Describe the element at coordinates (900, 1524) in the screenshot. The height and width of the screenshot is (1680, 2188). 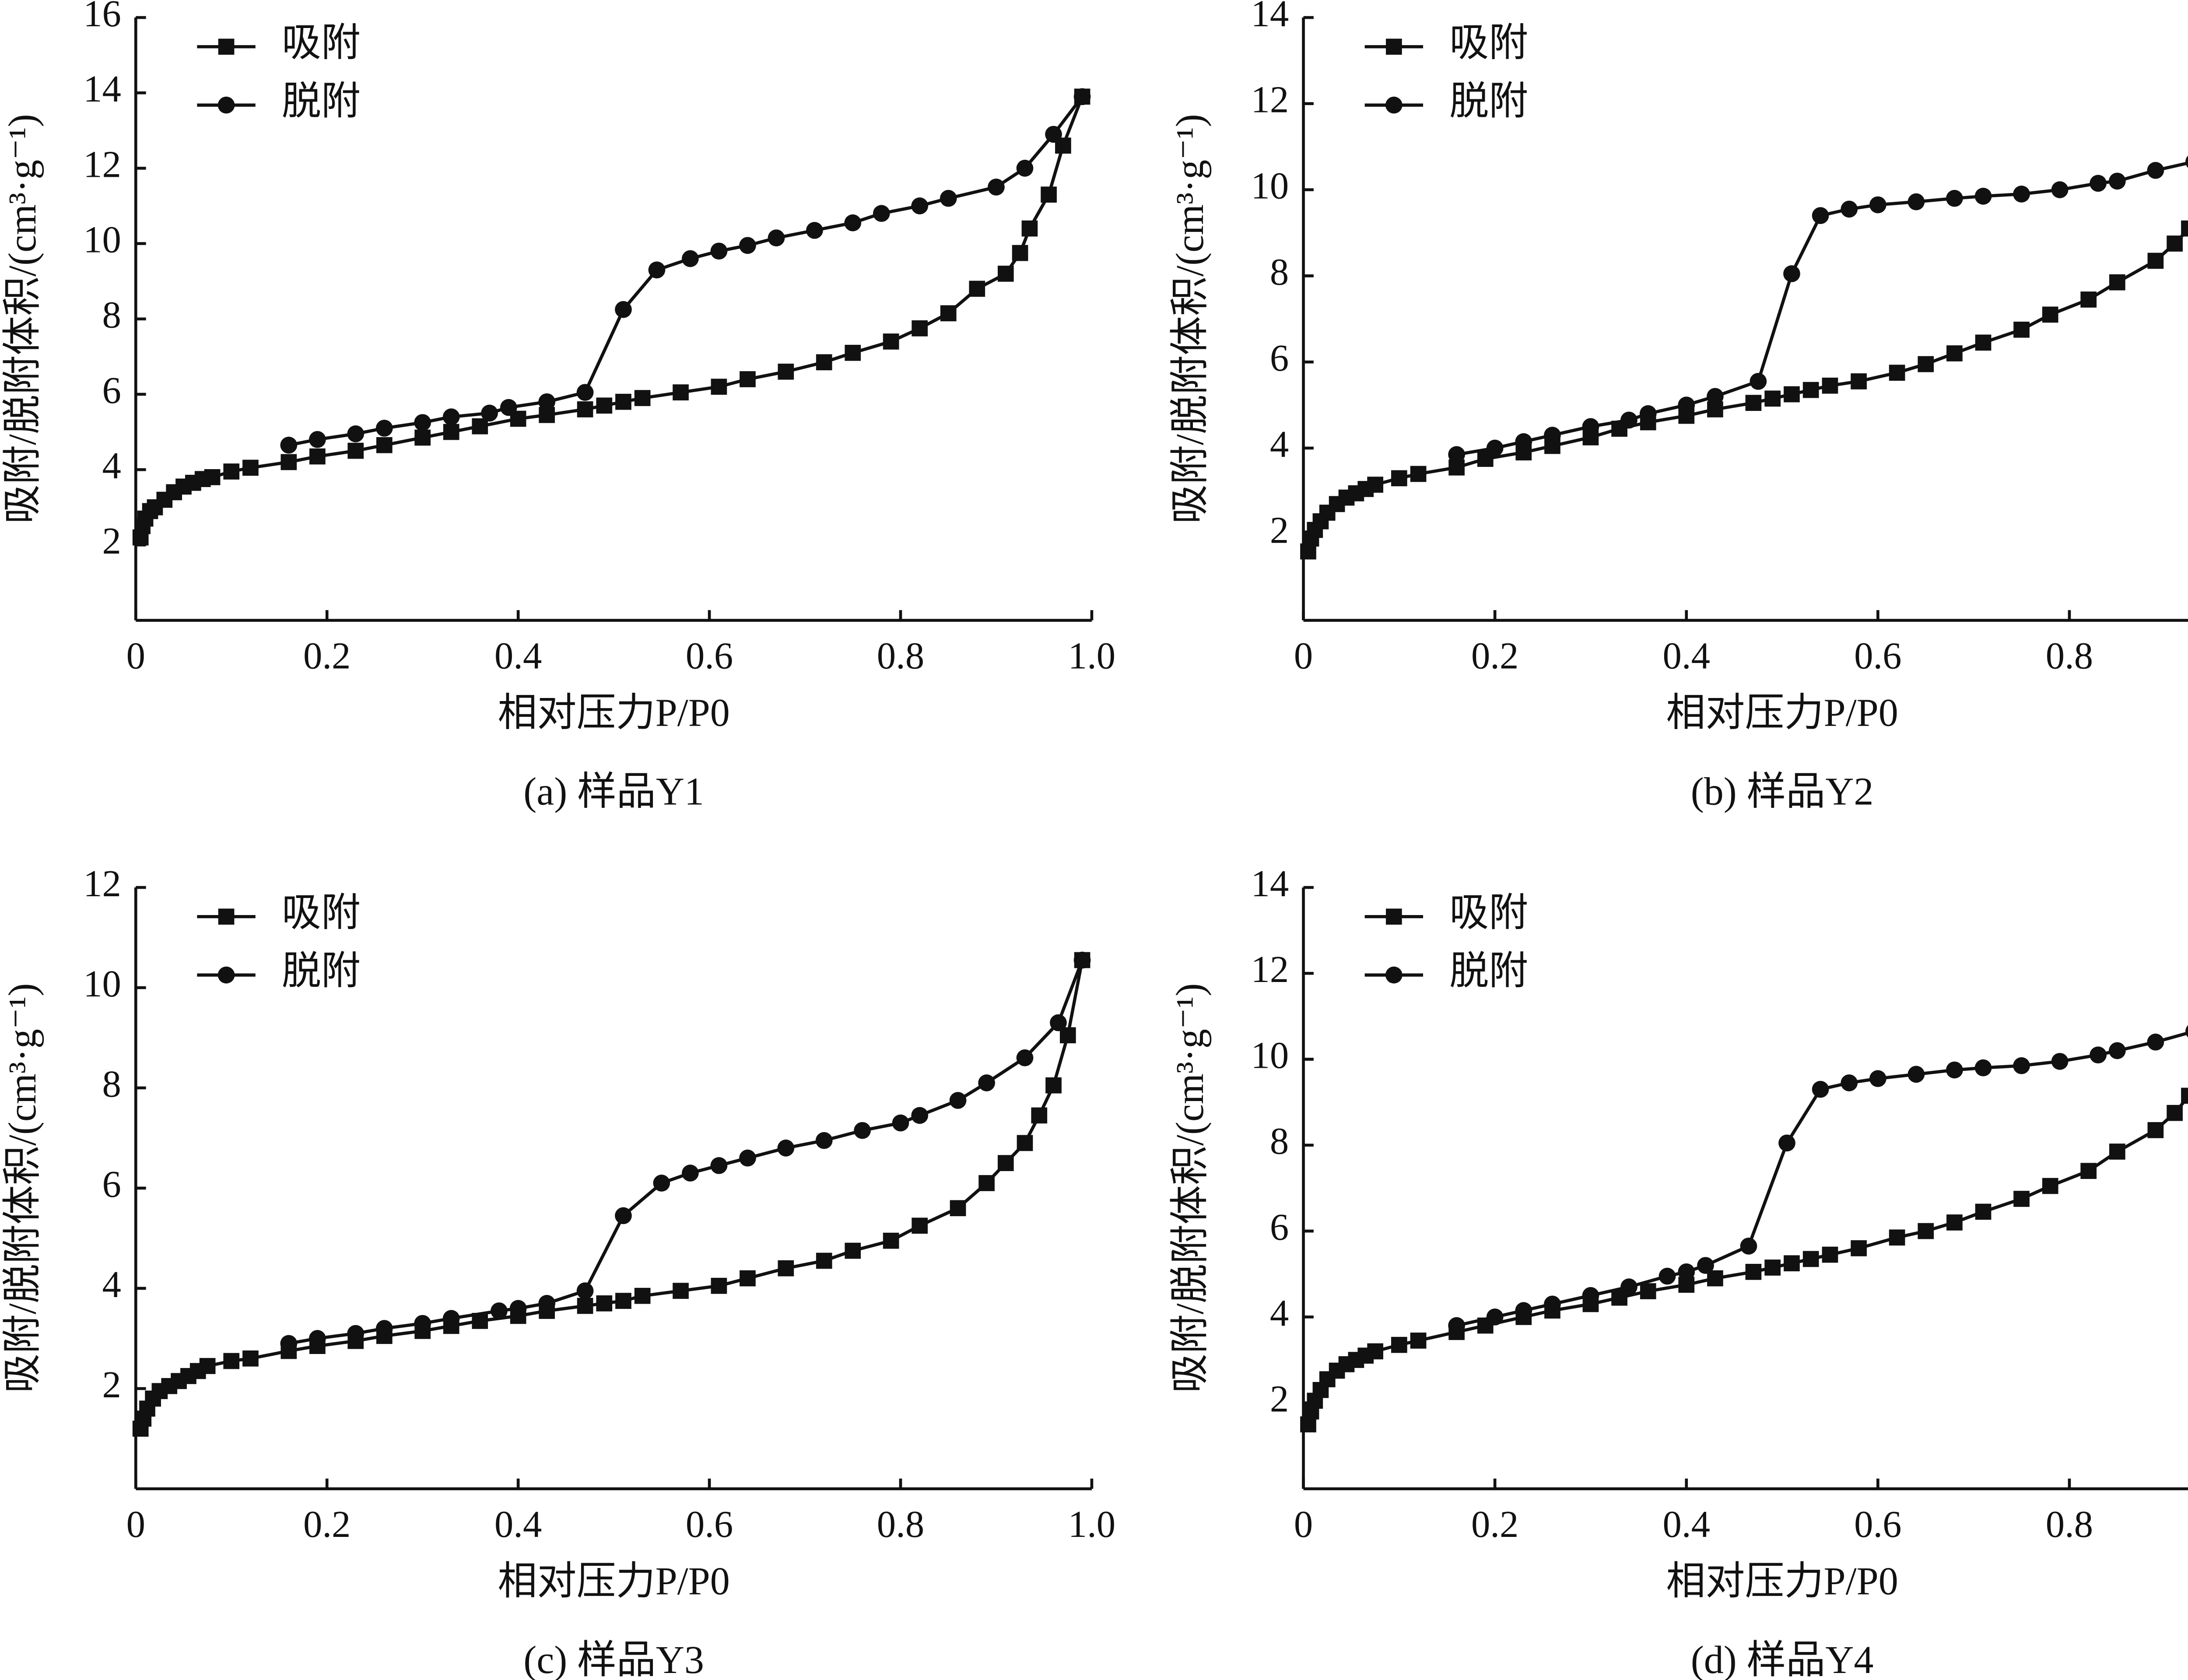
I see `x-tick-label: 0.8` at that location.